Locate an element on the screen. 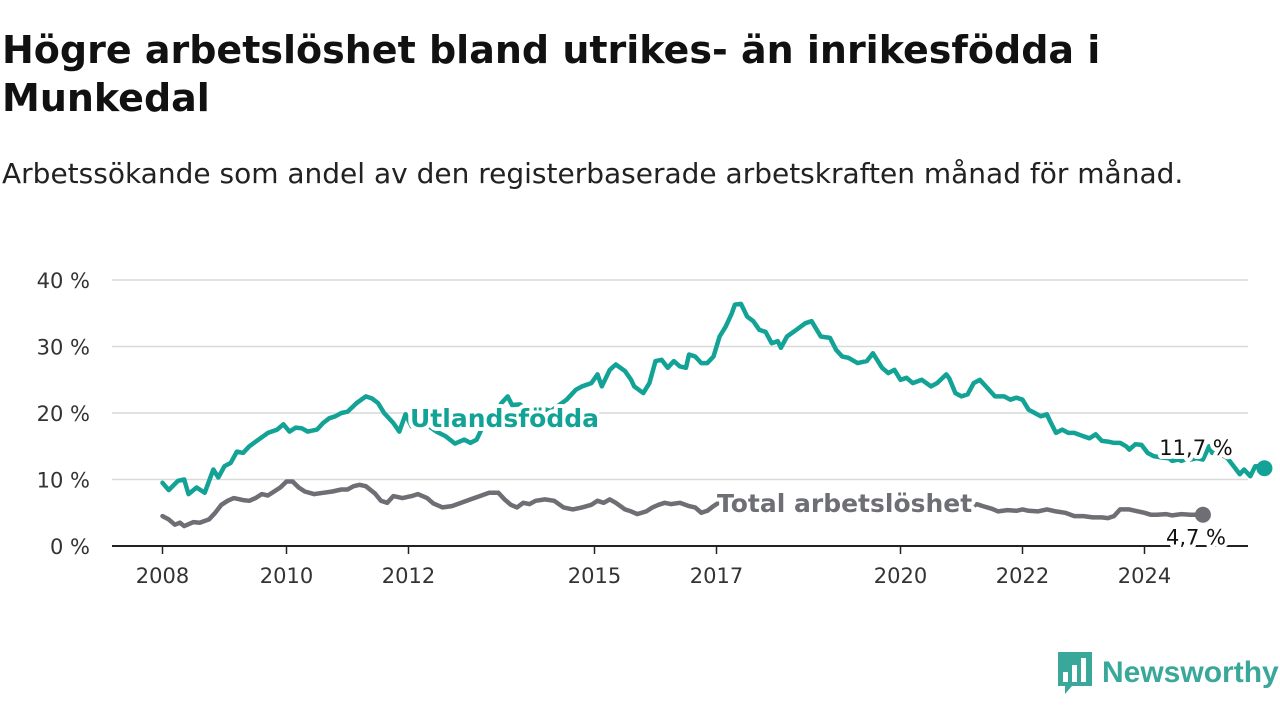 The height and width of the screenshot is (720, 1280). x-tick-label: 2012 is located at coordinates (408, 576).